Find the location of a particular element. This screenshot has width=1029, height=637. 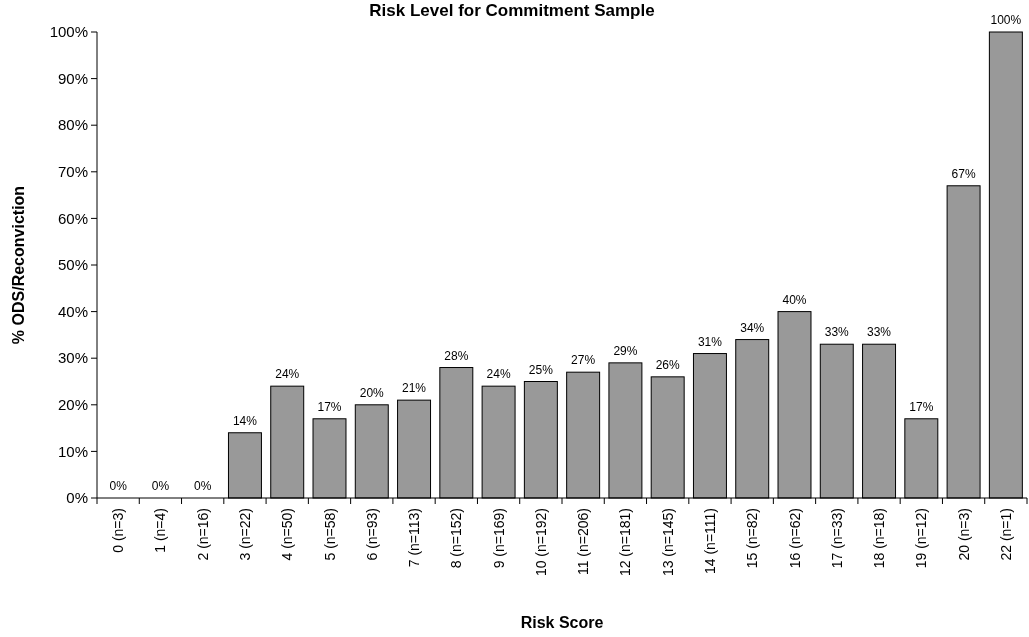

data-label: 26% is located at coordinates (668, 364).